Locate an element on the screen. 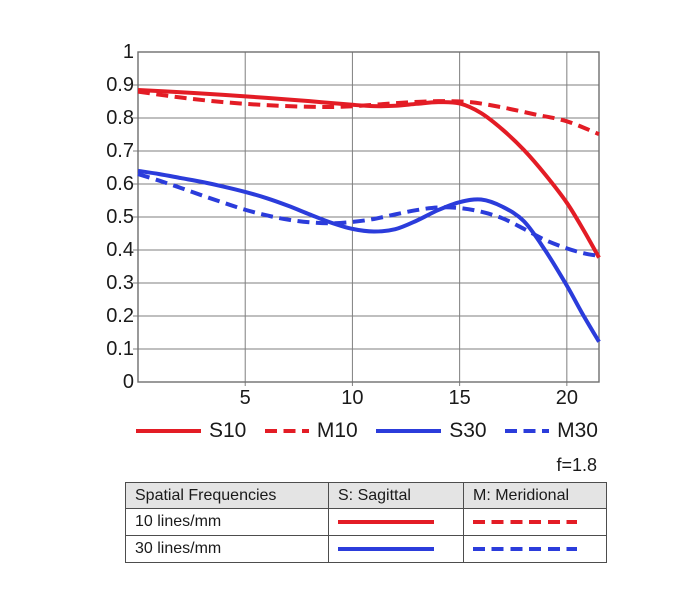 Image resolution: width=700 pixels, height=595 pixels. mtf-table-body: 10 lines/mm 30 lines/mm is located at coordinates (366, 535).